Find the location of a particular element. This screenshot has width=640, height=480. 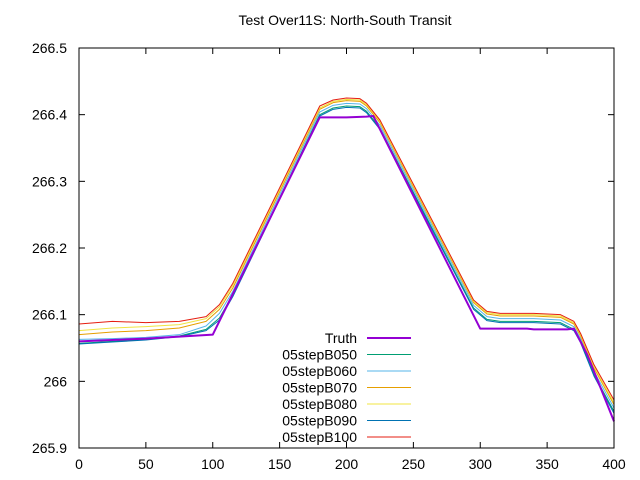

chart-title: Test Over11S: North-South Transit is located at coordinates (345, 20).